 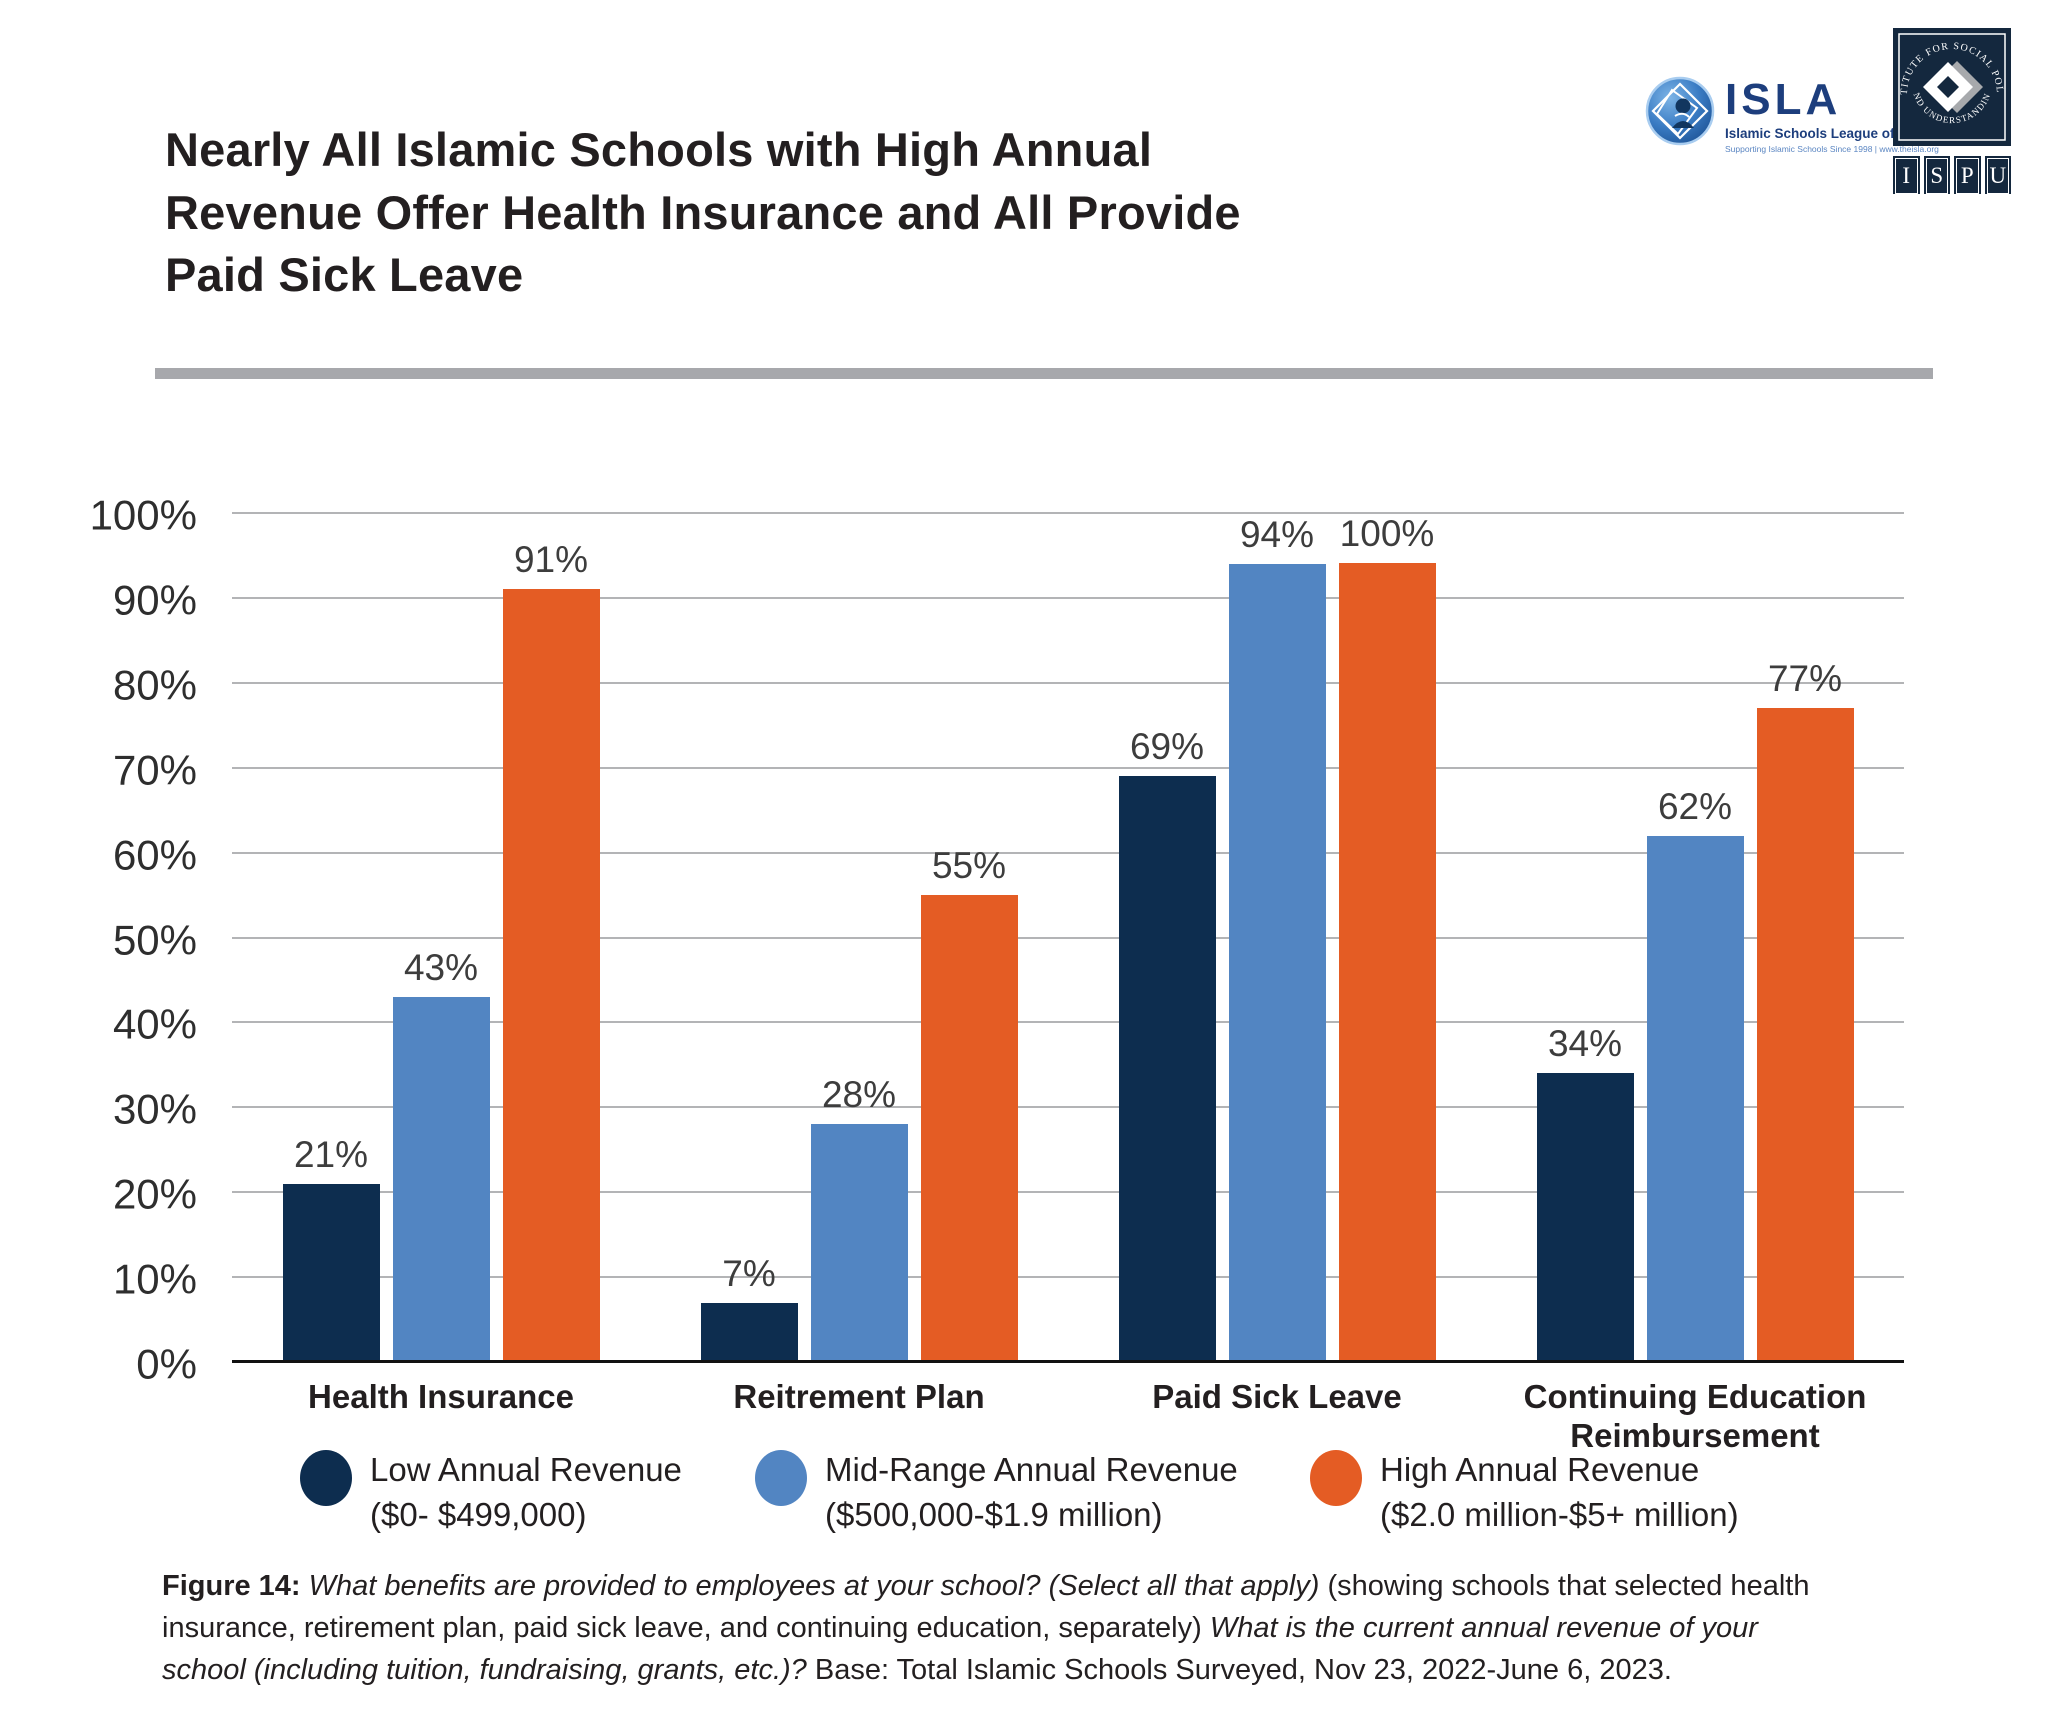 What do you see at coordinates (143, 515) in the screenshot?
I see `y-tick-label: 100%` at bounding box center [143, 515].